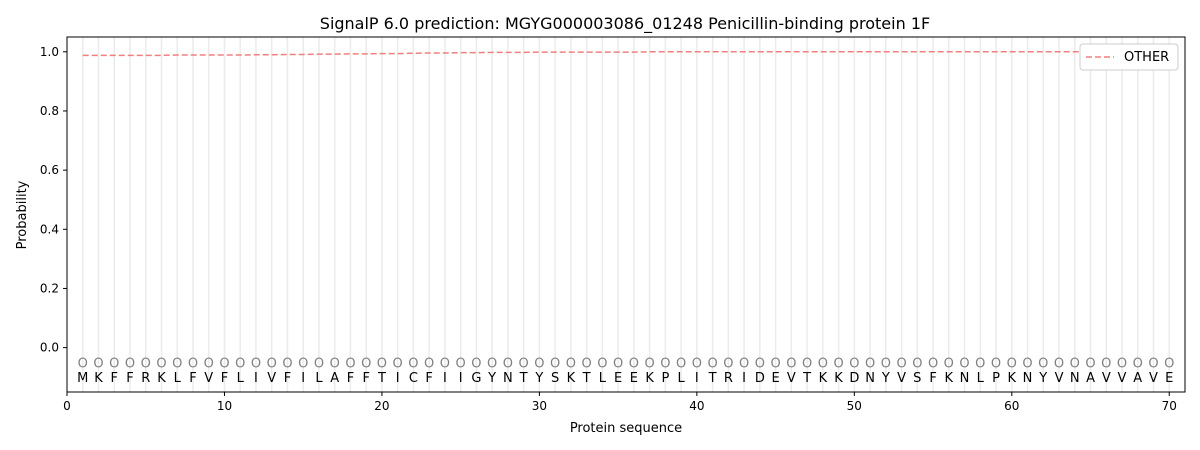 The height and width of the screenshot is (450, 1200). Describe the element at coordinates (67, 406) in the screenshot. I see `x-tick-label: 0` at that location.